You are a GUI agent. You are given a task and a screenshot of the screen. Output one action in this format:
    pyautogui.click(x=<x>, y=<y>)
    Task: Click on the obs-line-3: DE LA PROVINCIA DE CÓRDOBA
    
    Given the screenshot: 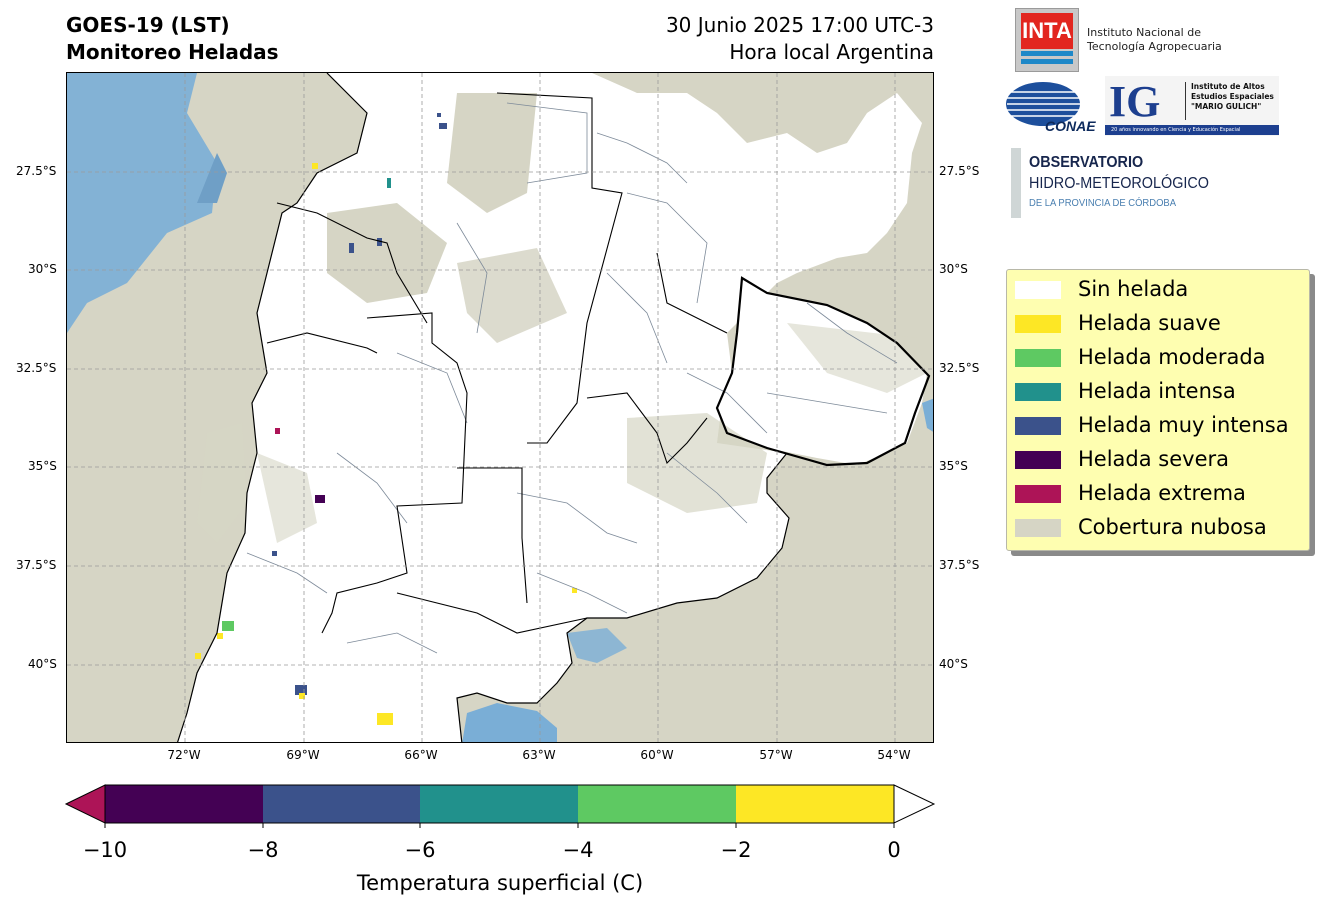 What is the action you would take?
    pyautogui.click(x=1103, y=203)
    